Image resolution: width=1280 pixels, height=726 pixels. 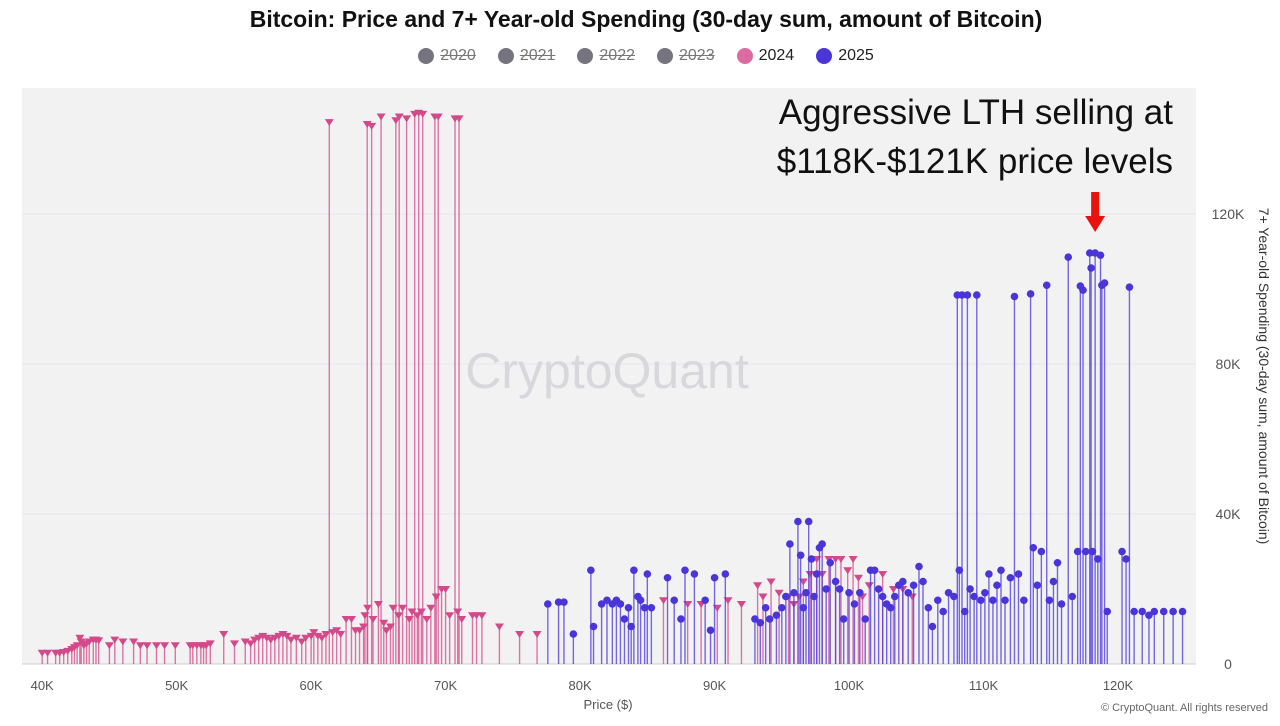 What do you see at coordinates (526, 56) in the screenshot?
I see `legend-item-2021: 2021` at bounding box center [526, 56].